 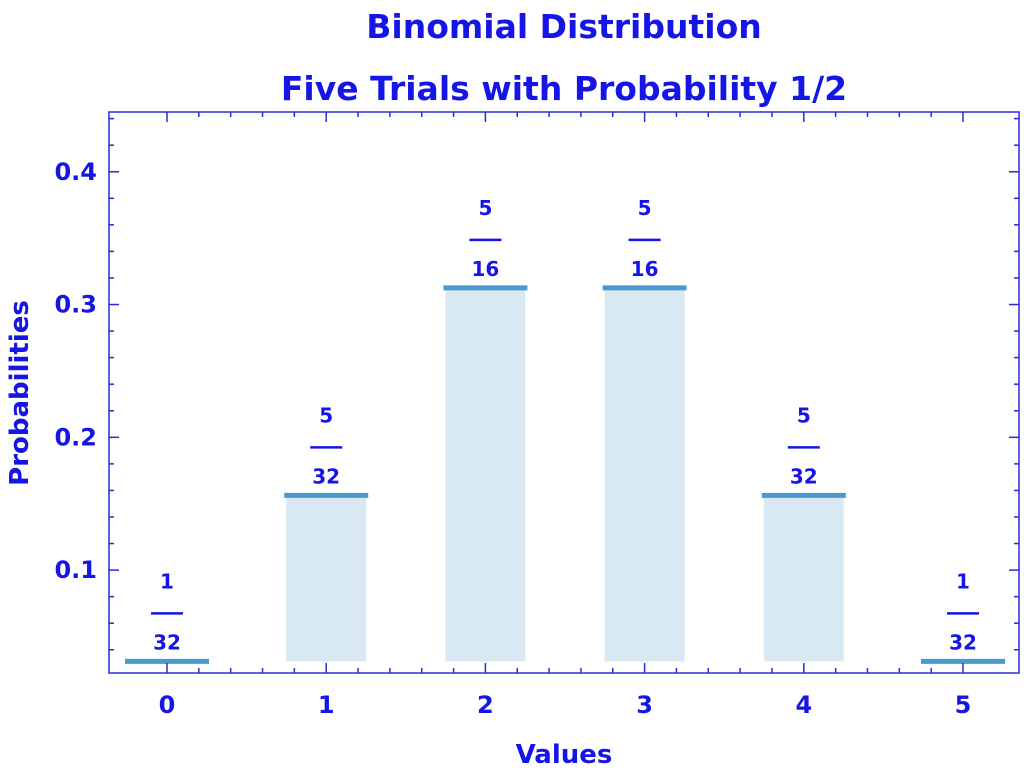 I want to click on chart-subtitle: Five Trials with Probability 1/2, so click(x=564, y=88).